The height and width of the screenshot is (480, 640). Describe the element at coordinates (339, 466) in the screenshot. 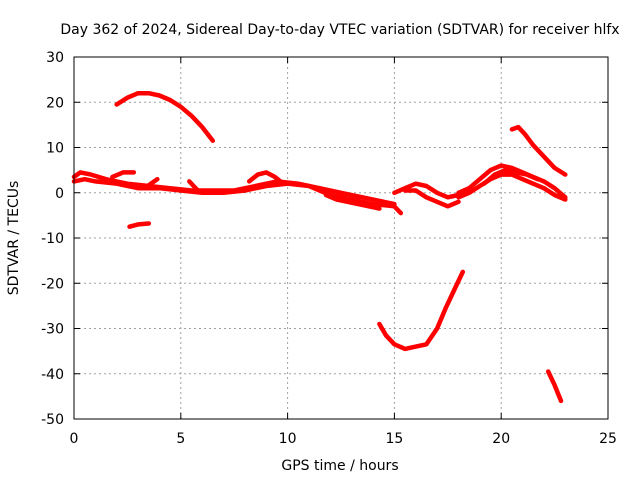

I see `x-axis-label: GPS time / hours` at that location.